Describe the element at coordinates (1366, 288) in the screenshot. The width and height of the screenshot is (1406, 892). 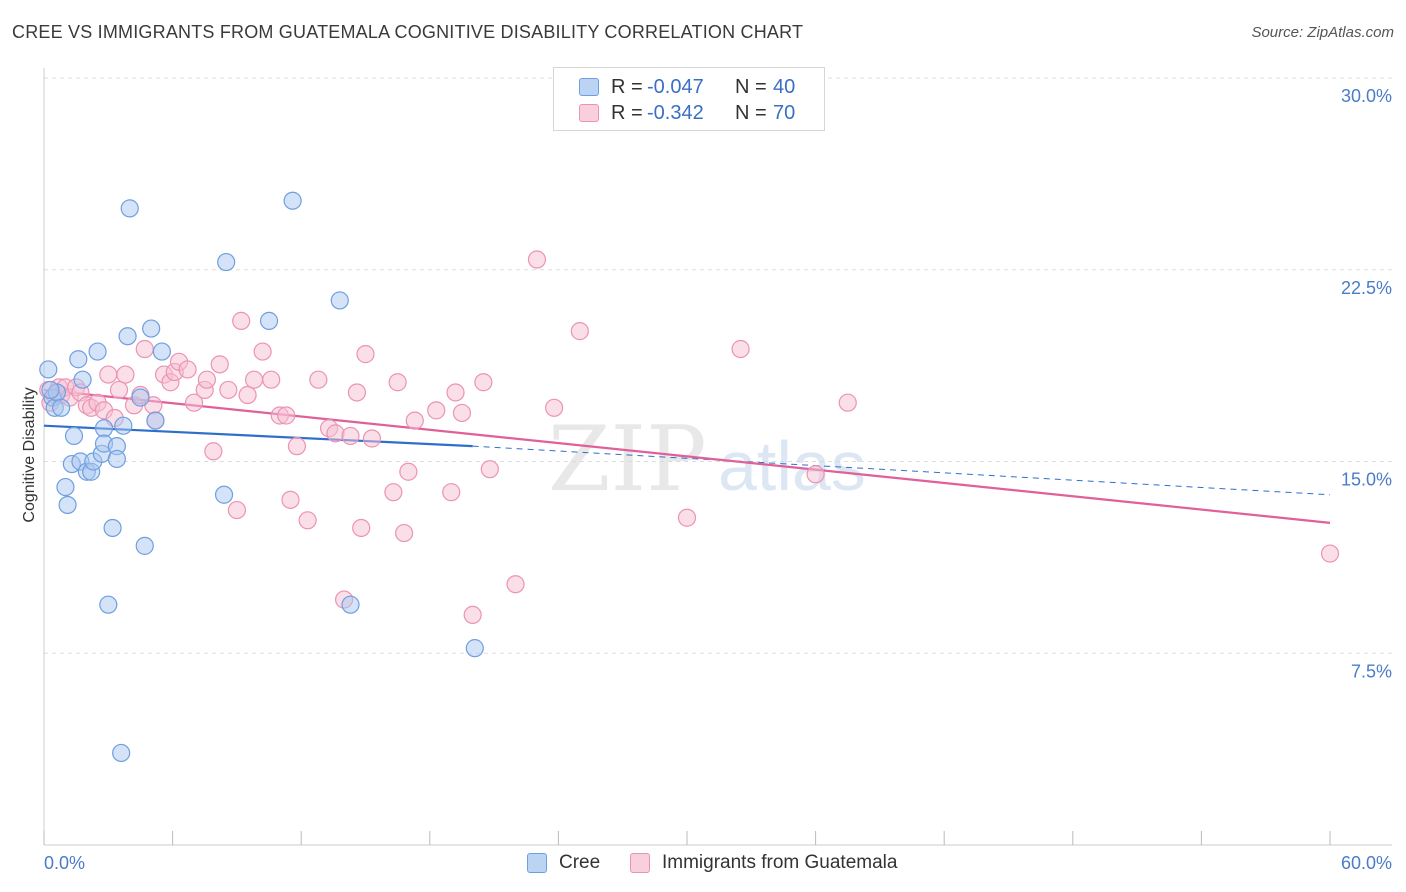
I see `y-tick-label: 22.5%` at that location.